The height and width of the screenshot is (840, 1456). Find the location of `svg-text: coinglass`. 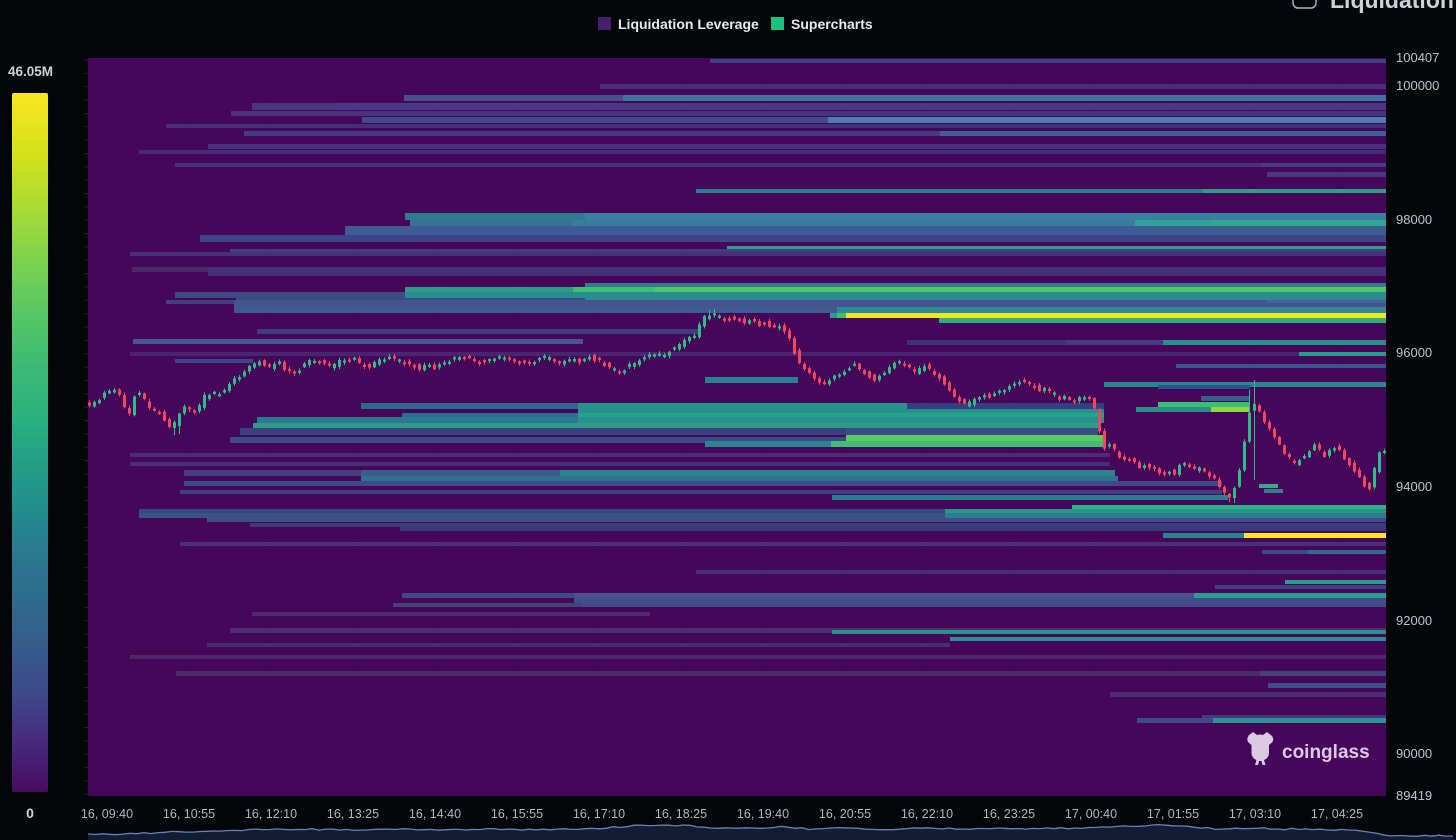

svg-text: coinglass is located at coordinates (1326, 752).